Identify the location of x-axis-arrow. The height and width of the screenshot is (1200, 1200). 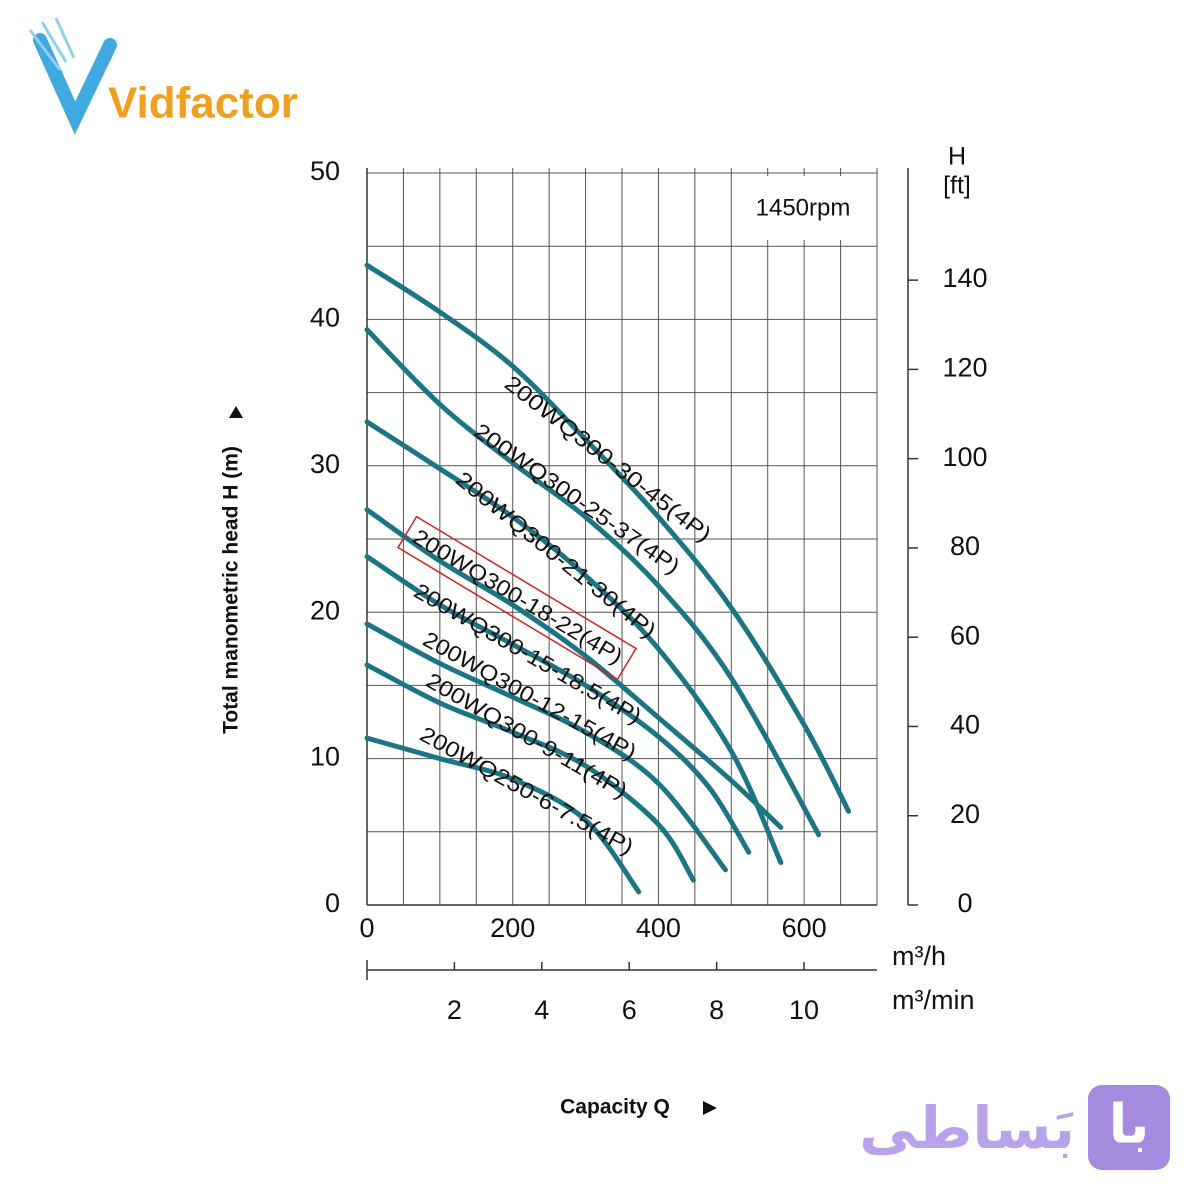
(710, 1108).